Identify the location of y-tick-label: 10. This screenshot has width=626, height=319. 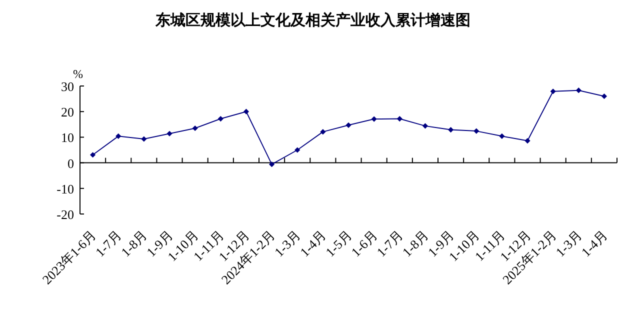
(67, 138).